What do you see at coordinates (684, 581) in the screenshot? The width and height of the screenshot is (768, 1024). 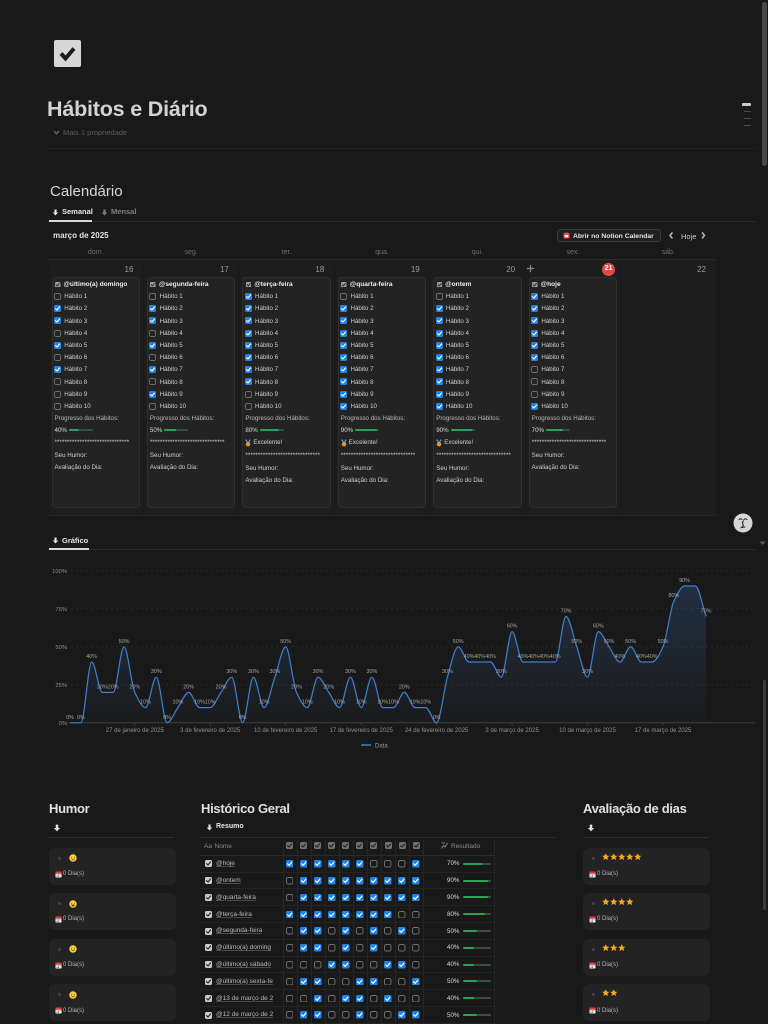 I see `svg-text: 90%` at bounding box center [684, 581].